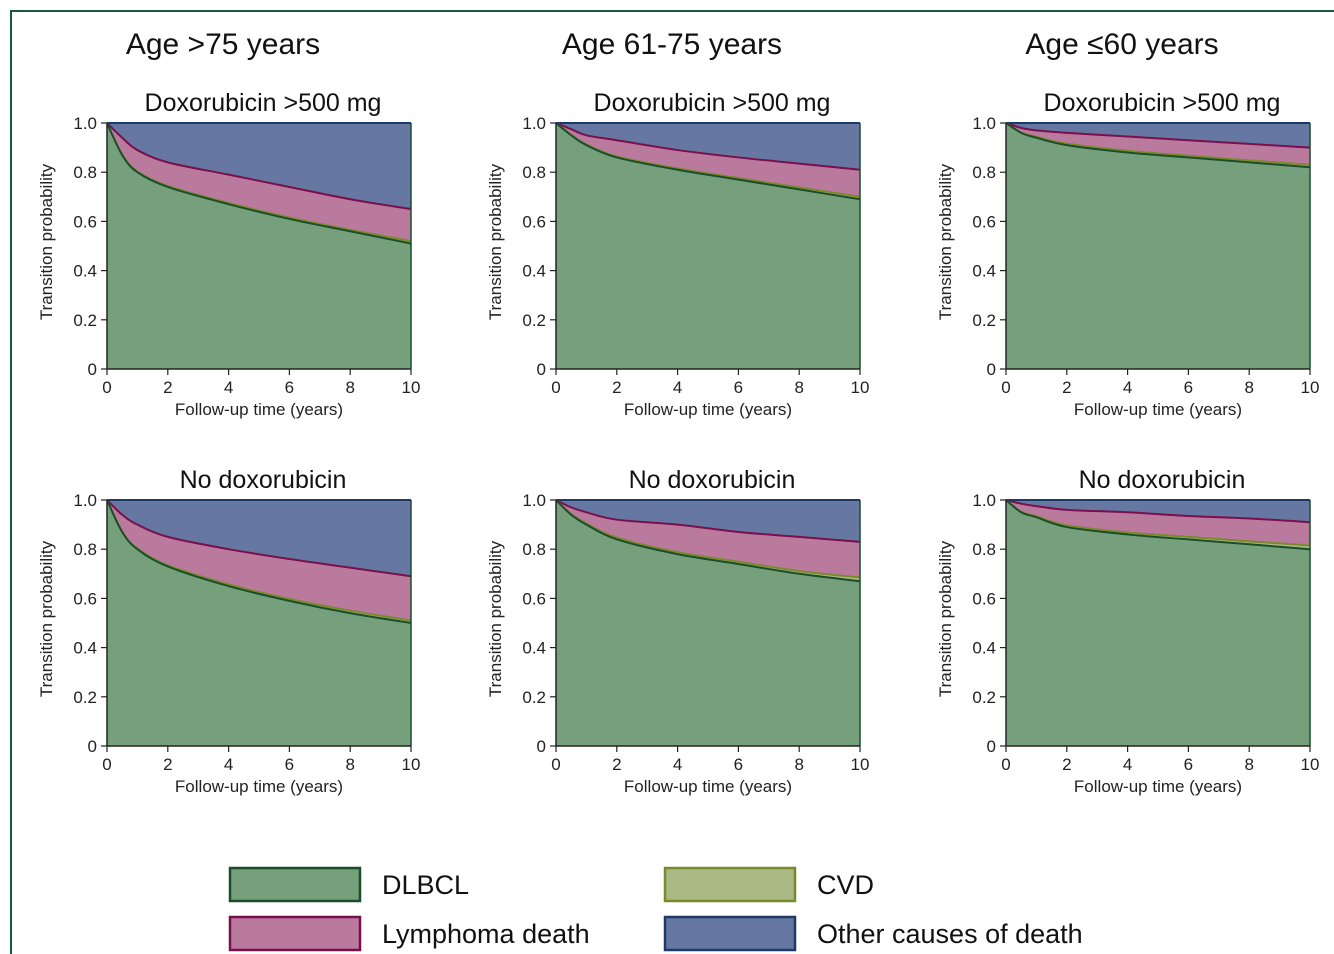 Image resolution: width=1334 pixels, height=954 pixels. What do you see at coordinates (730, 933) in the screenshot?
I see `legend-swatch-other` at bounding box center [730, 933].